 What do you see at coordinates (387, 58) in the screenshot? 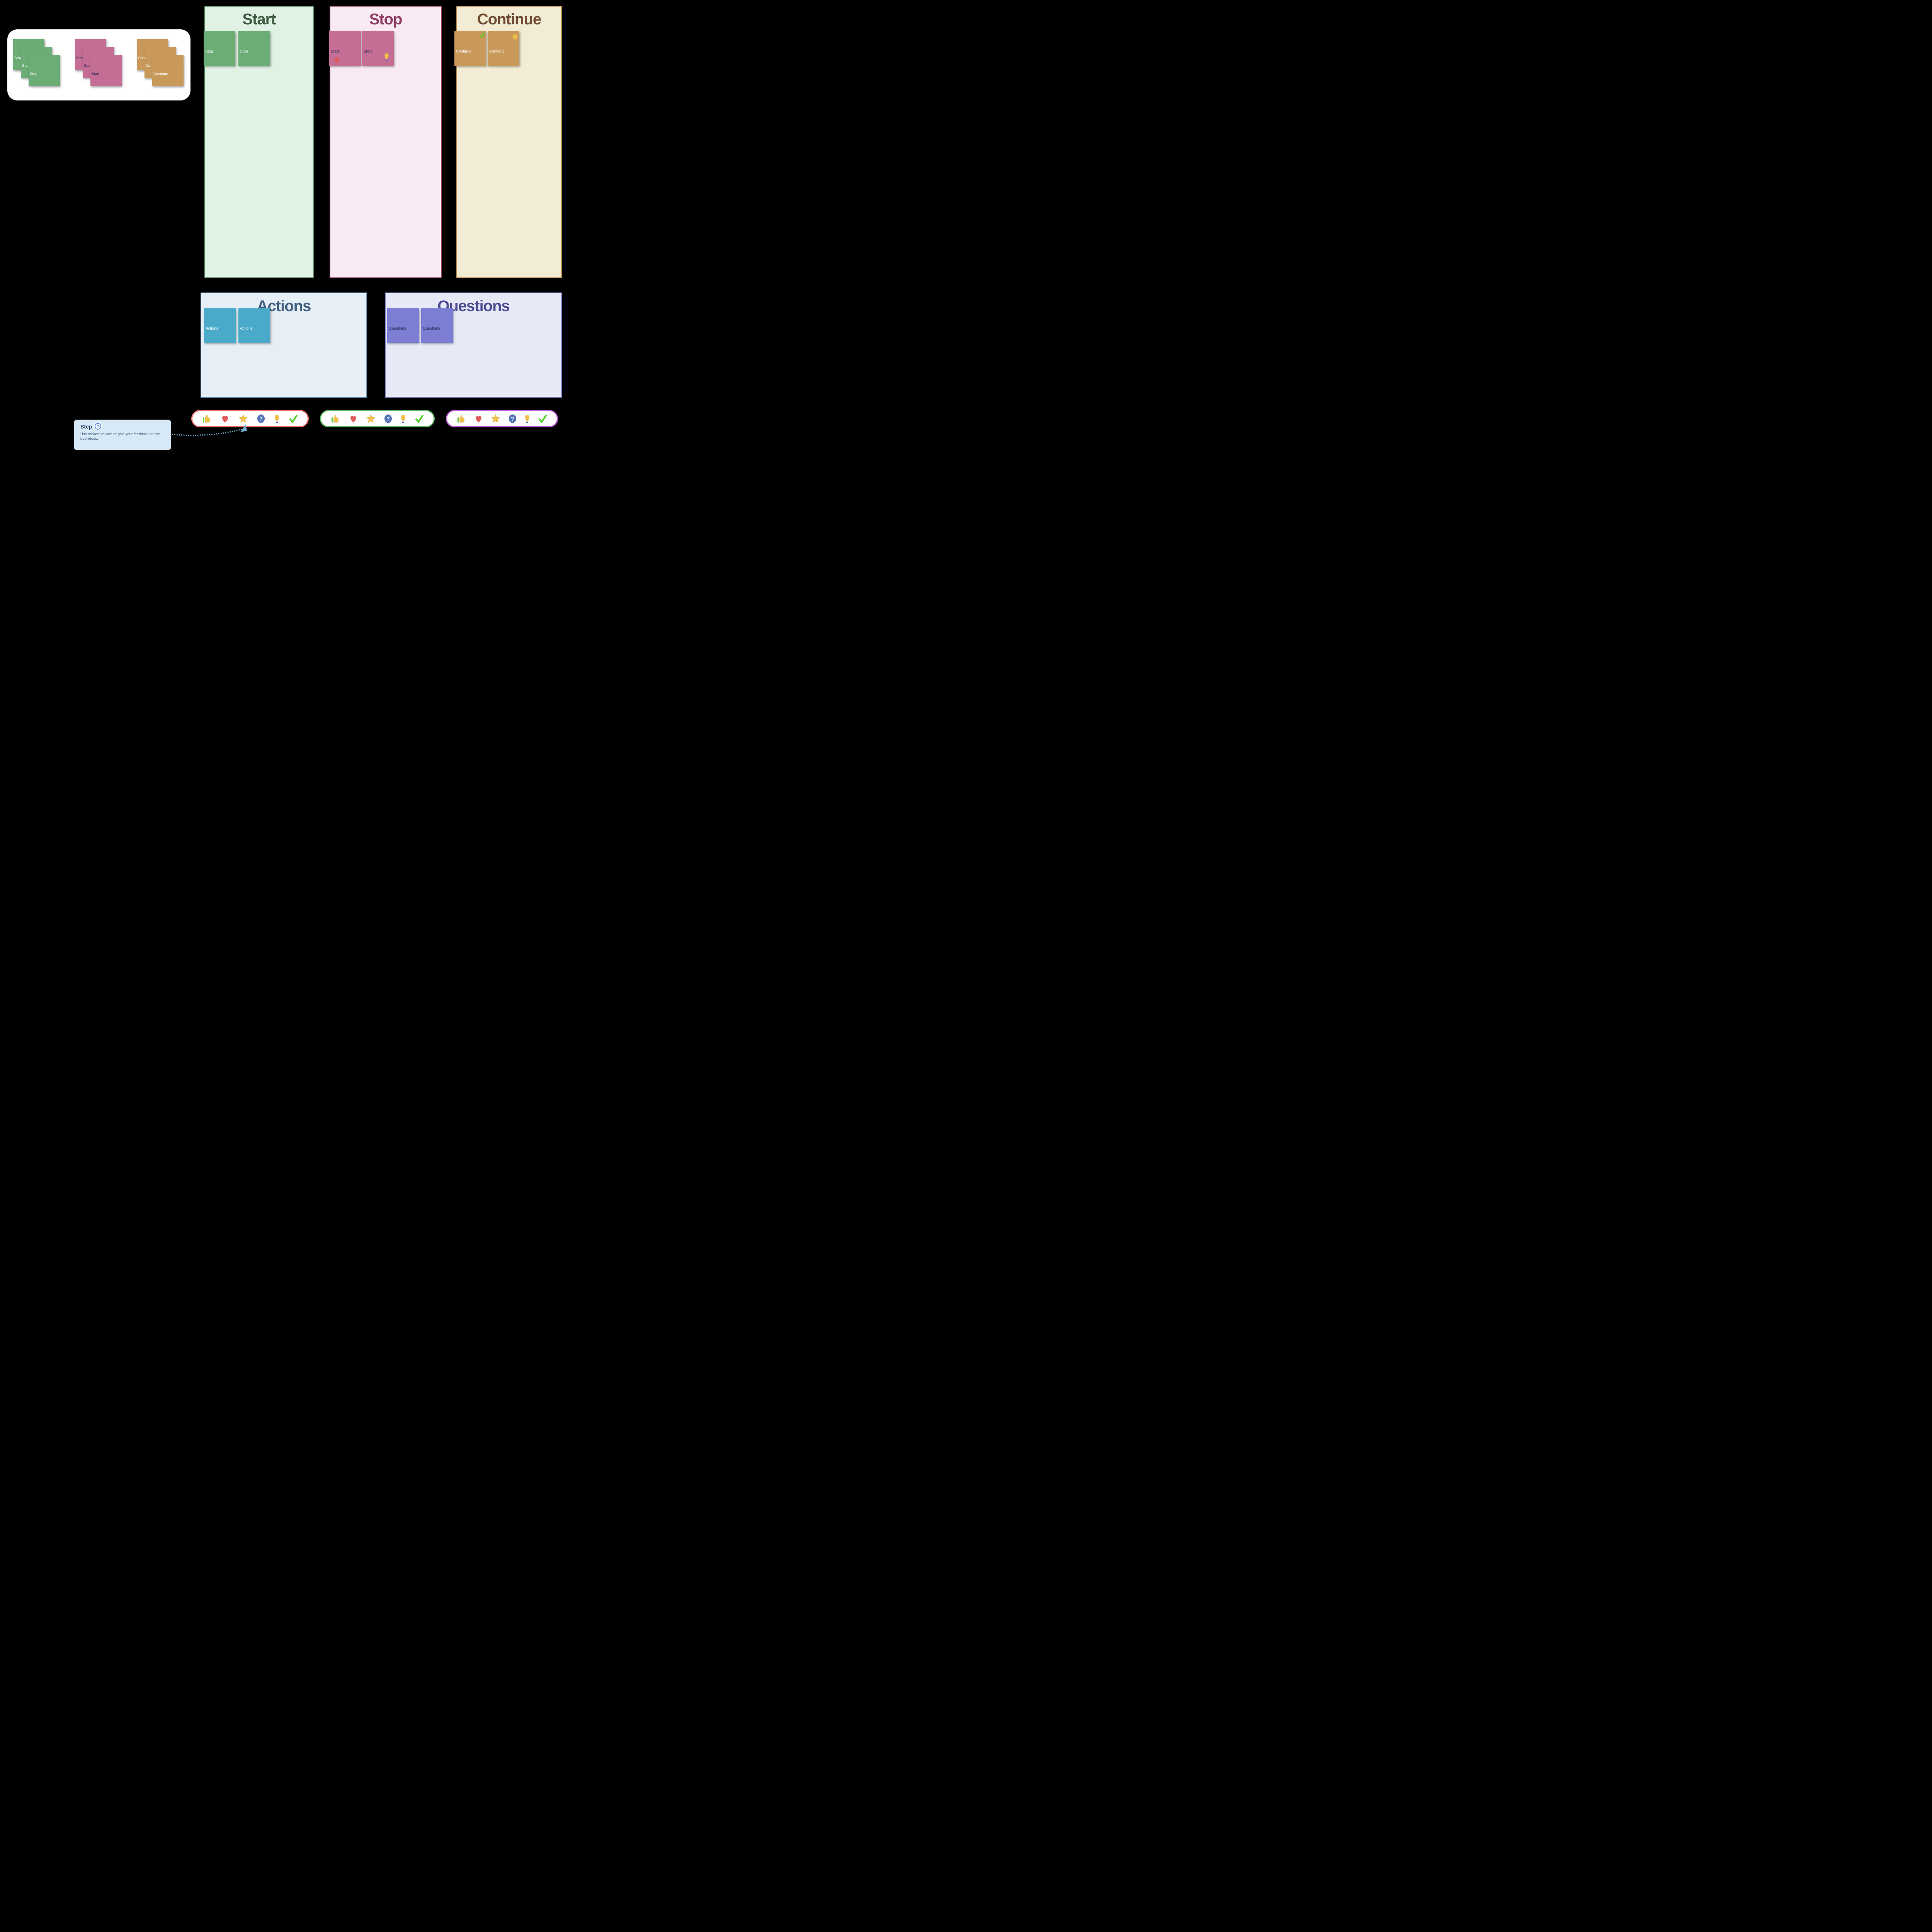
I see `lightbulb-sticker-icon` at bounding box center [387, 58].